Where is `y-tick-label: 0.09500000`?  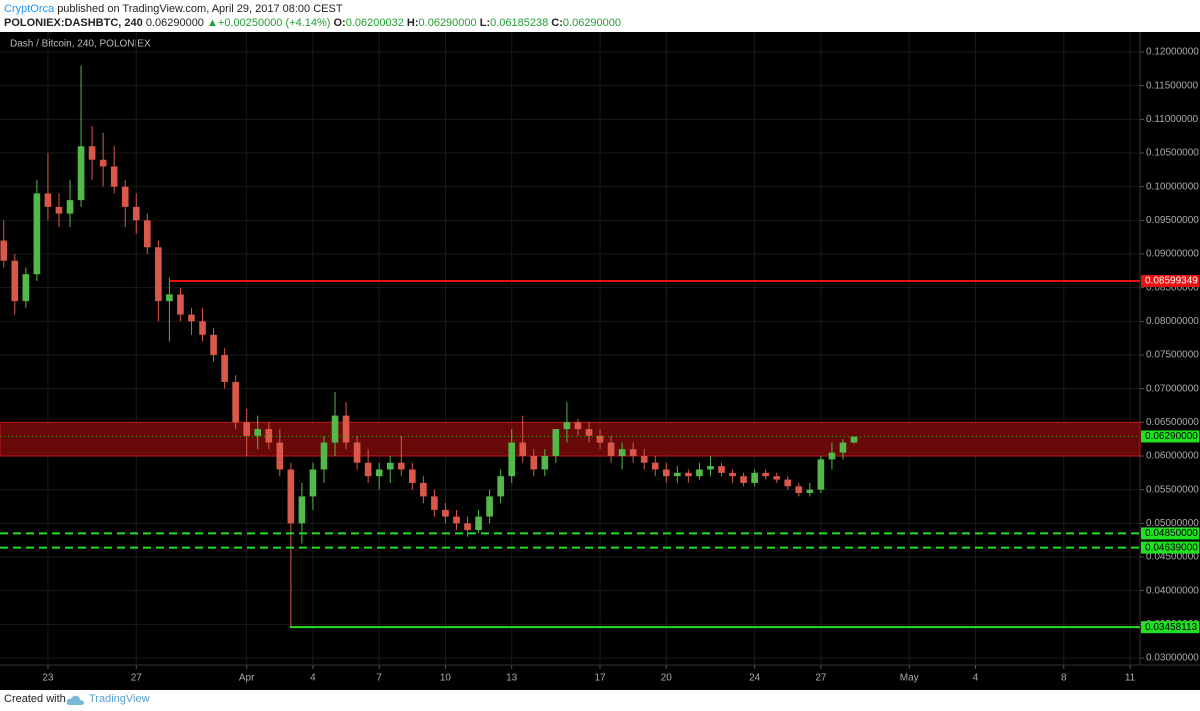
y-tick-label: 0.09500000 is located at coordinates (1172, 220).